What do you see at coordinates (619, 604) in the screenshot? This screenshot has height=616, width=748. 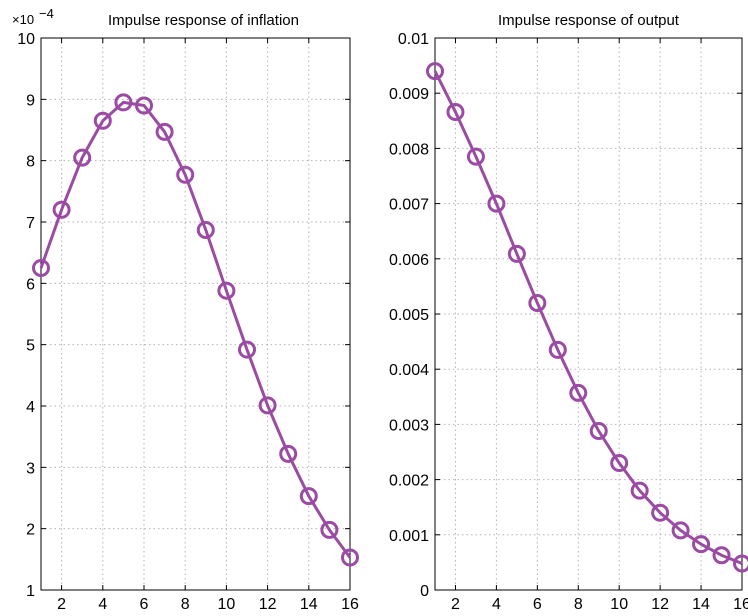 I see `output-x-tick-label: 10` at bounding box center [619, 604].